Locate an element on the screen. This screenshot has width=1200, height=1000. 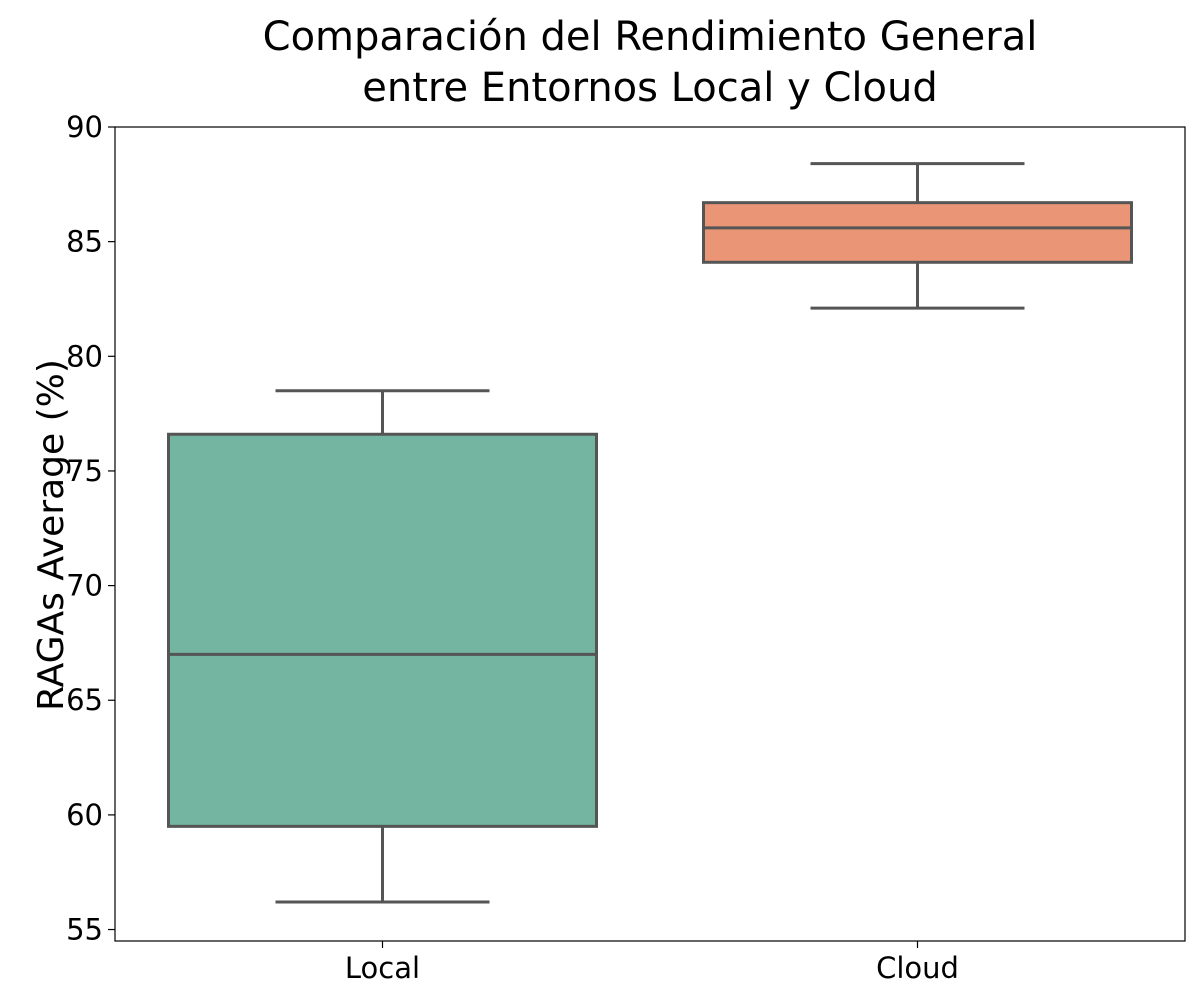
y-tick-label-55: 55 is located at coordinates (84, 930).